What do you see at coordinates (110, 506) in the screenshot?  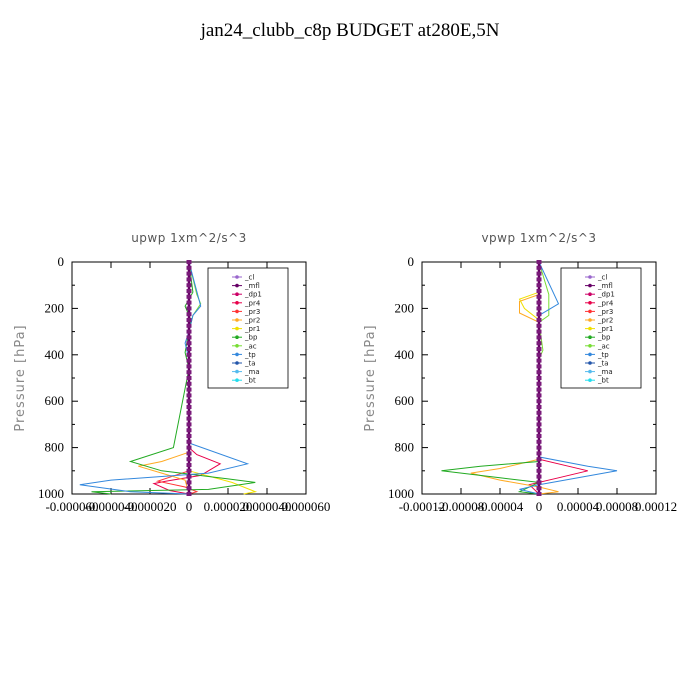 I see `x-tick-label: -0.000040` at bounding box center [110, 506].